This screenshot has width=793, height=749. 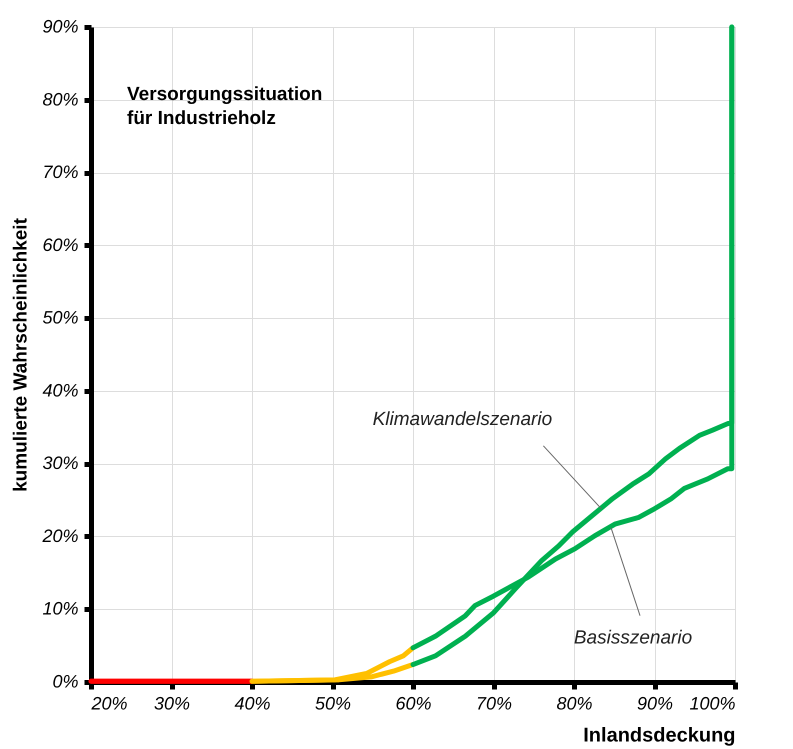 What do you see at coordinates (333, 704) in the screenshot?
I see `x-tick-label: 50%` at bounding box center [333, 704].